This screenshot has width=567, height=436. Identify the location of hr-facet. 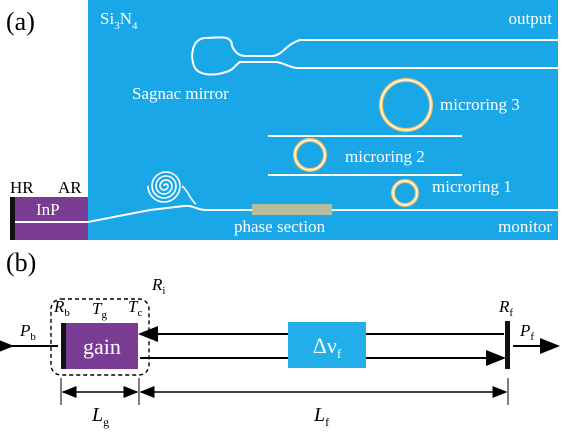
(12, 218).